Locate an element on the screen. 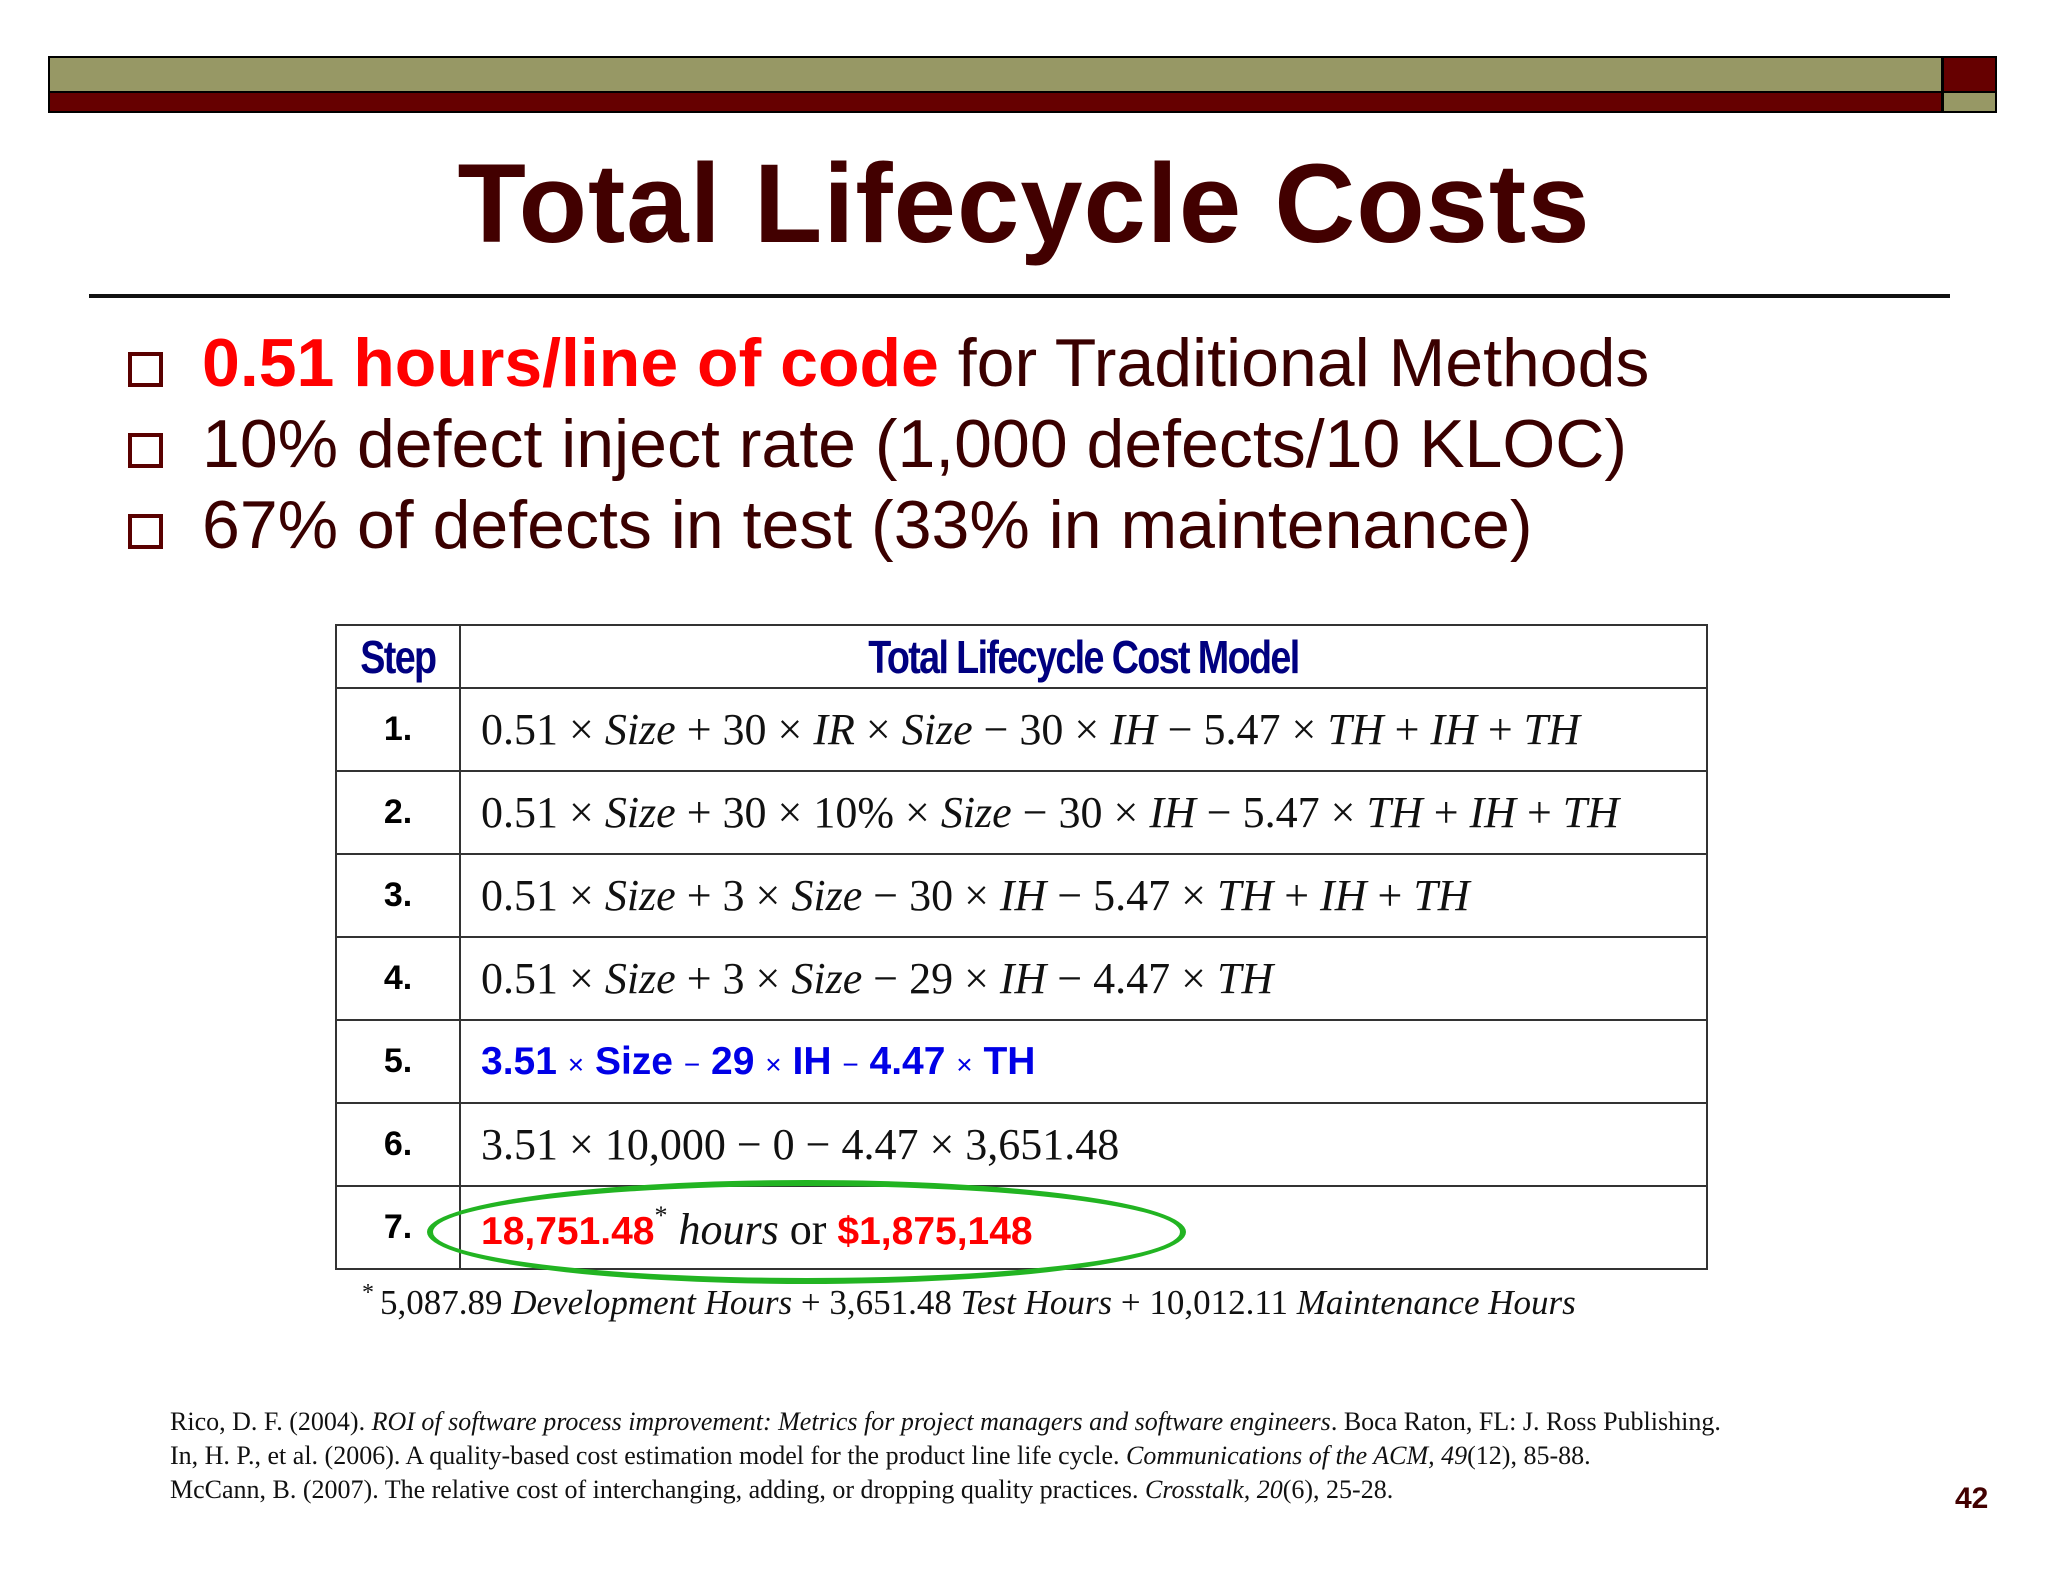 The width and height of the screenshot is (2048, 1582). header-decoration-bar is located at coordinates (1022, 84).